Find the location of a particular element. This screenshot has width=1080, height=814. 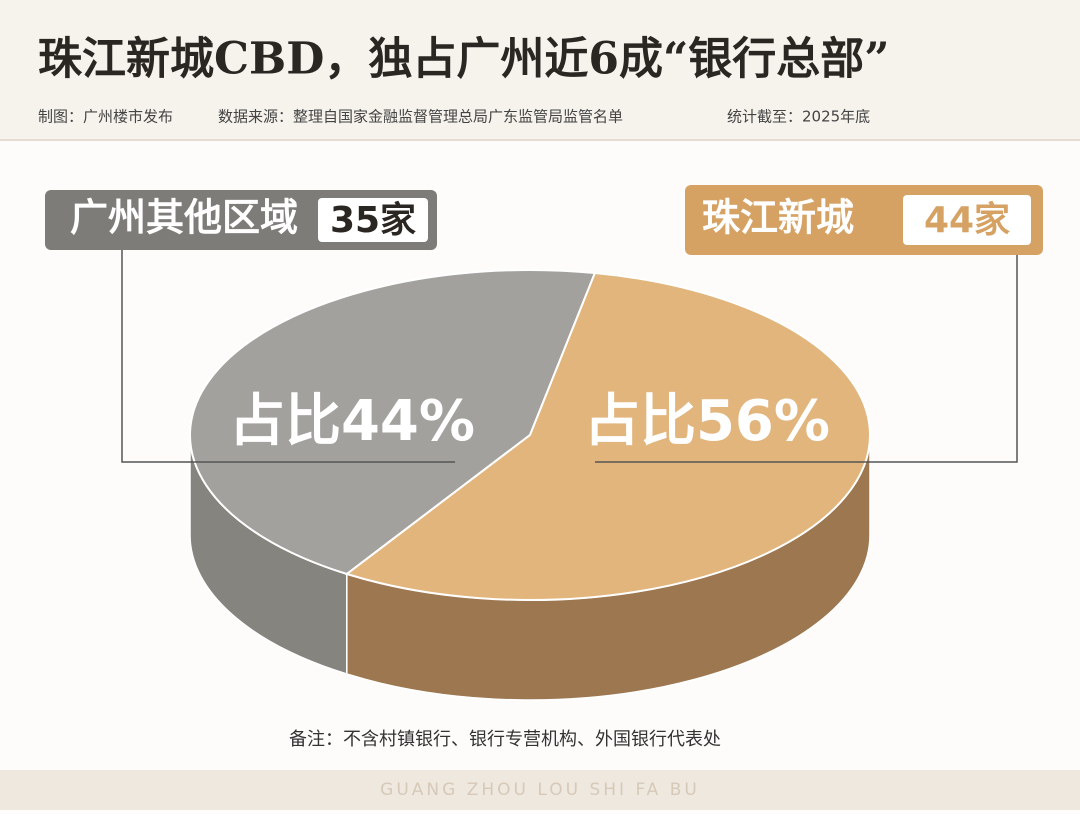

count-label: 35家 is located at coordinates (373, 220).